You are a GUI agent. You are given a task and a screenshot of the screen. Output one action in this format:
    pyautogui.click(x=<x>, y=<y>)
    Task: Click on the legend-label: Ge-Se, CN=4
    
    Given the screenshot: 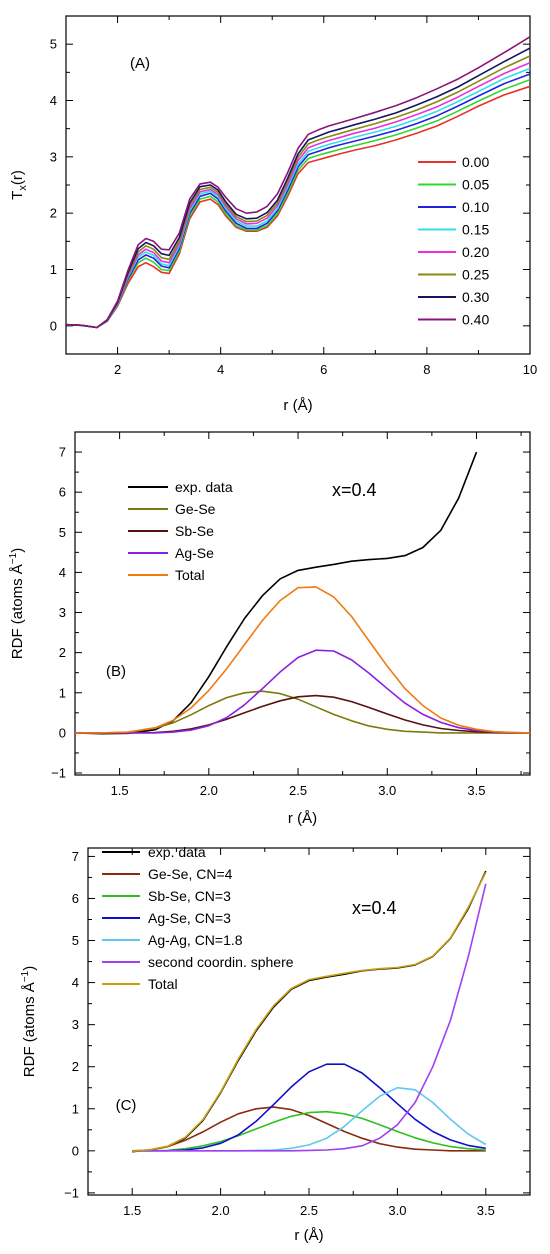 What is the action you would take?
    pyautogui.click(x=190, y=874)
    